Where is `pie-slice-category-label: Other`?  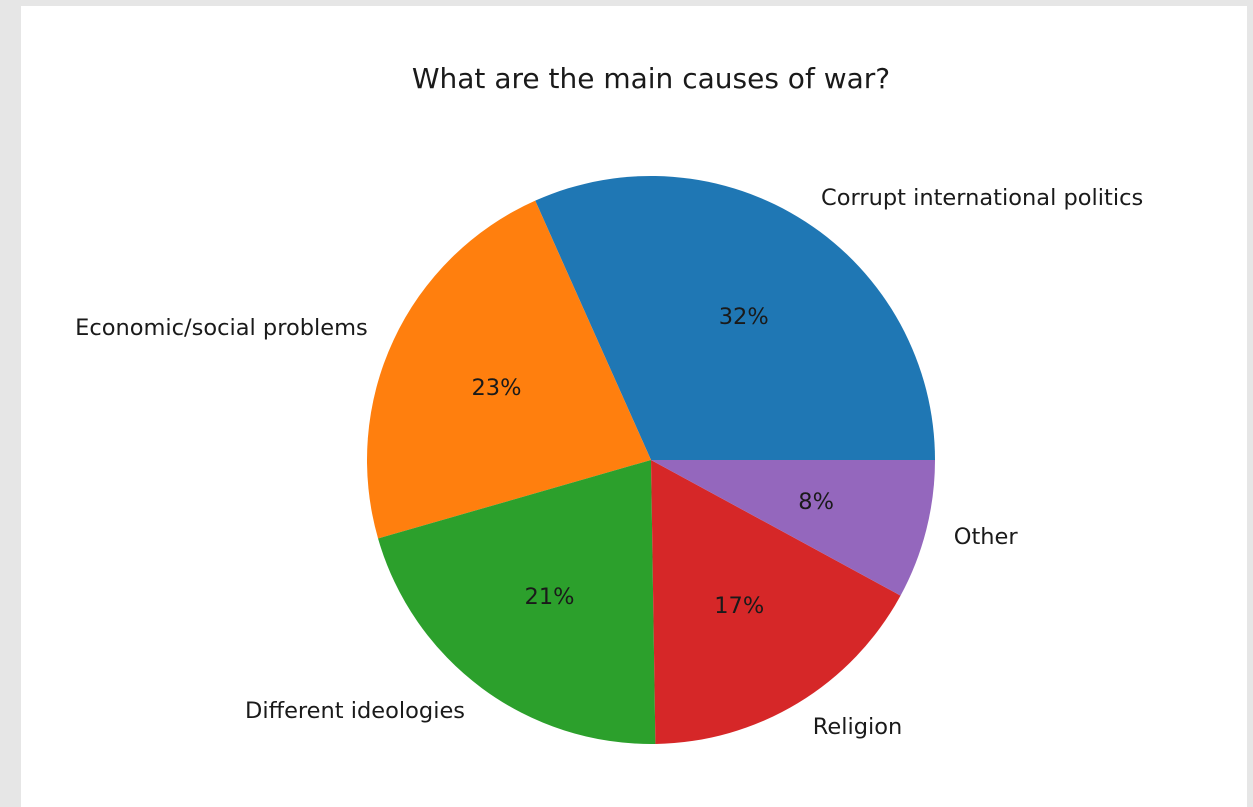
pie-slice-category-label: Other is located at coordinates (986, 537).